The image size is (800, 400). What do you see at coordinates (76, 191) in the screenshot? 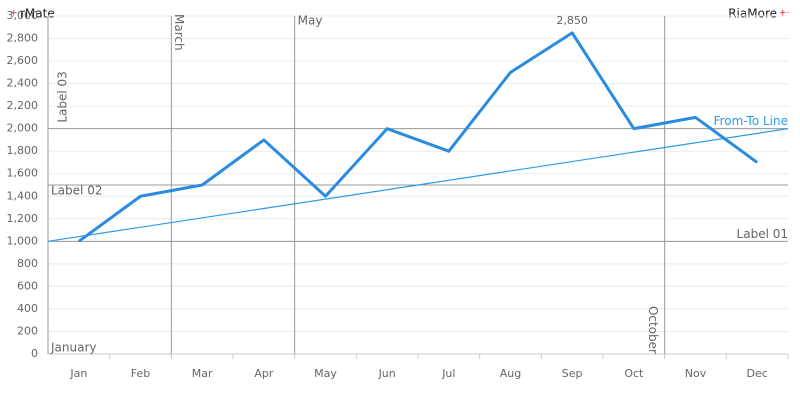
I see `annotation-label: Label 02` at bounding box center [76, 191].